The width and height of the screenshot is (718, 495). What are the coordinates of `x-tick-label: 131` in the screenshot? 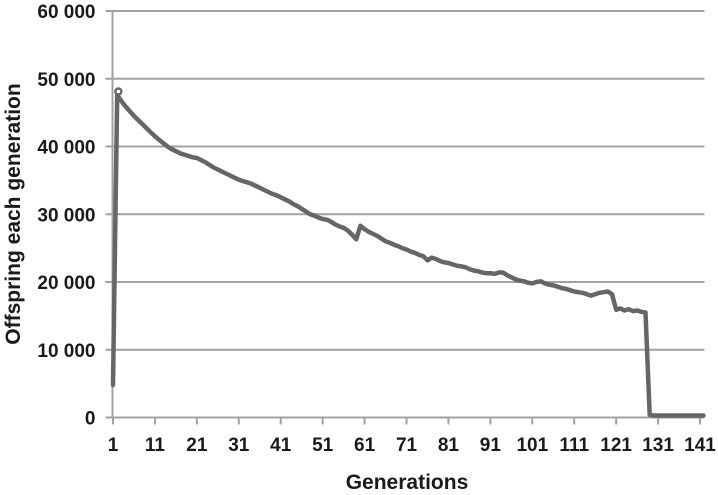 It's located at (658, 445).